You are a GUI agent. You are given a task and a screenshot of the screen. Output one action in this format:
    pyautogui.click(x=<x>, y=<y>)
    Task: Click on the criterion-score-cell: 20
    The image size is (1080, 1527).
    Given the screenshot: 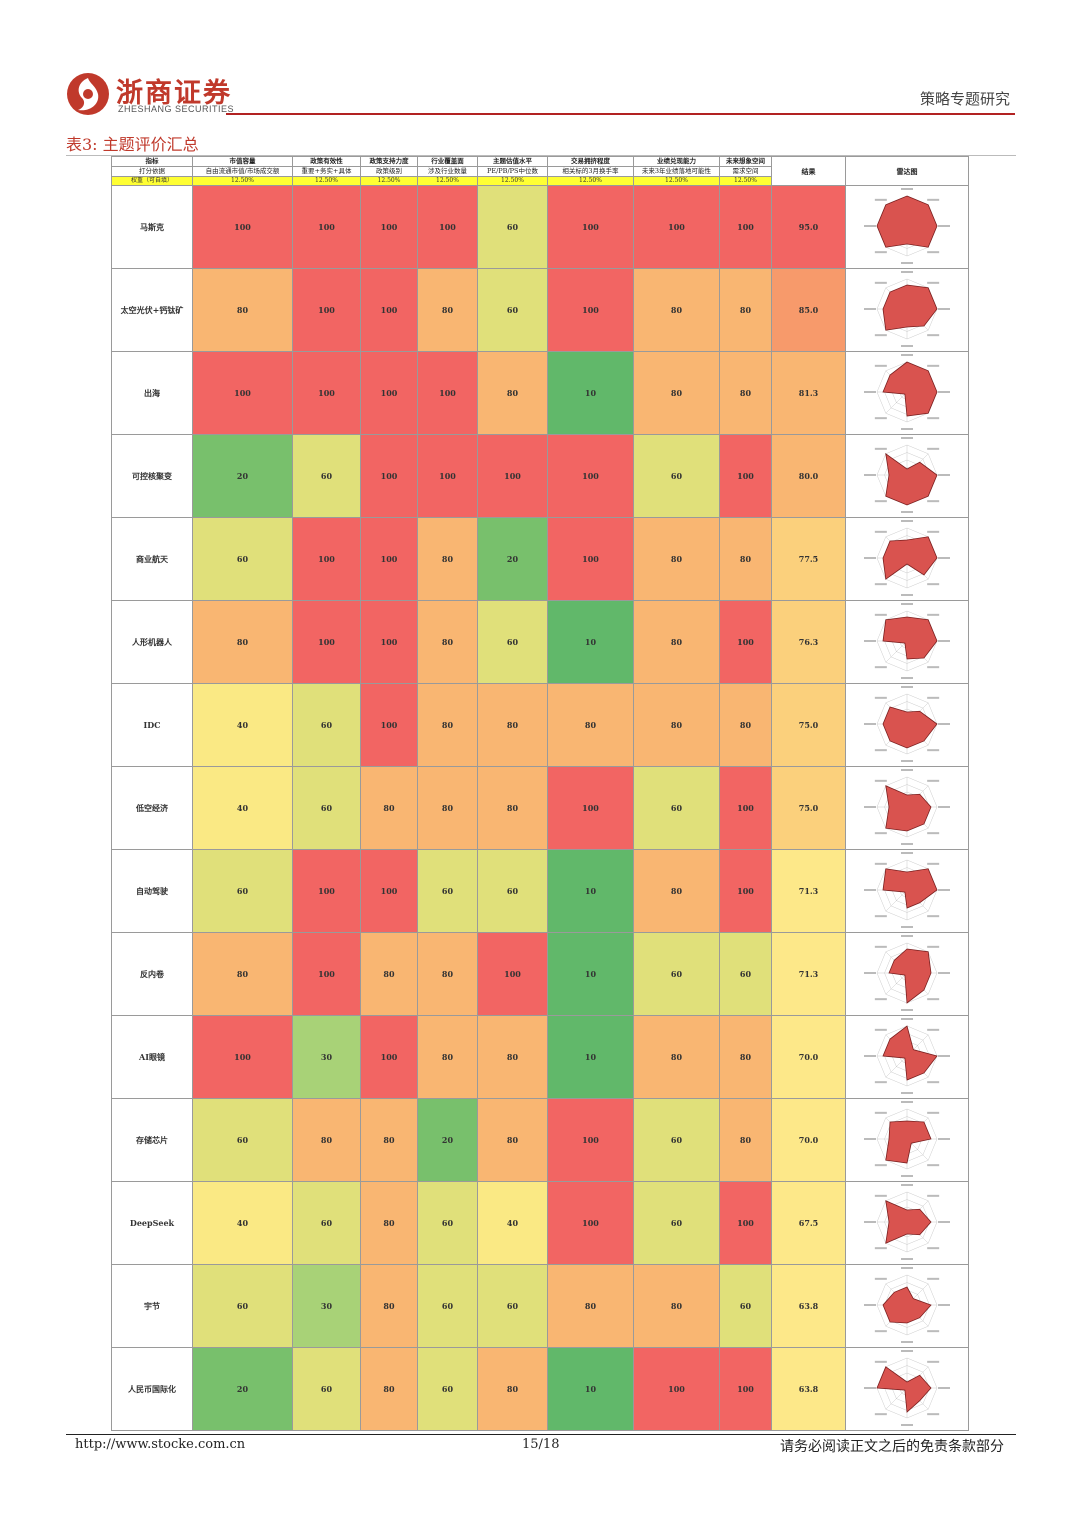 What is the action you would take?
    pyautogui.click(x=242, y=1389)
    